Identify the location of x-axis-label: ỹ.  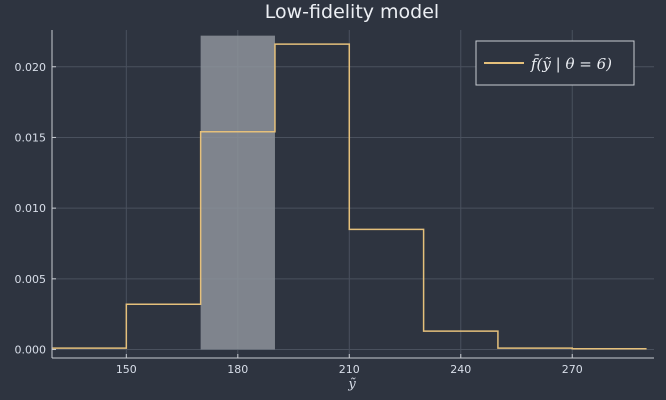
(351, 384).